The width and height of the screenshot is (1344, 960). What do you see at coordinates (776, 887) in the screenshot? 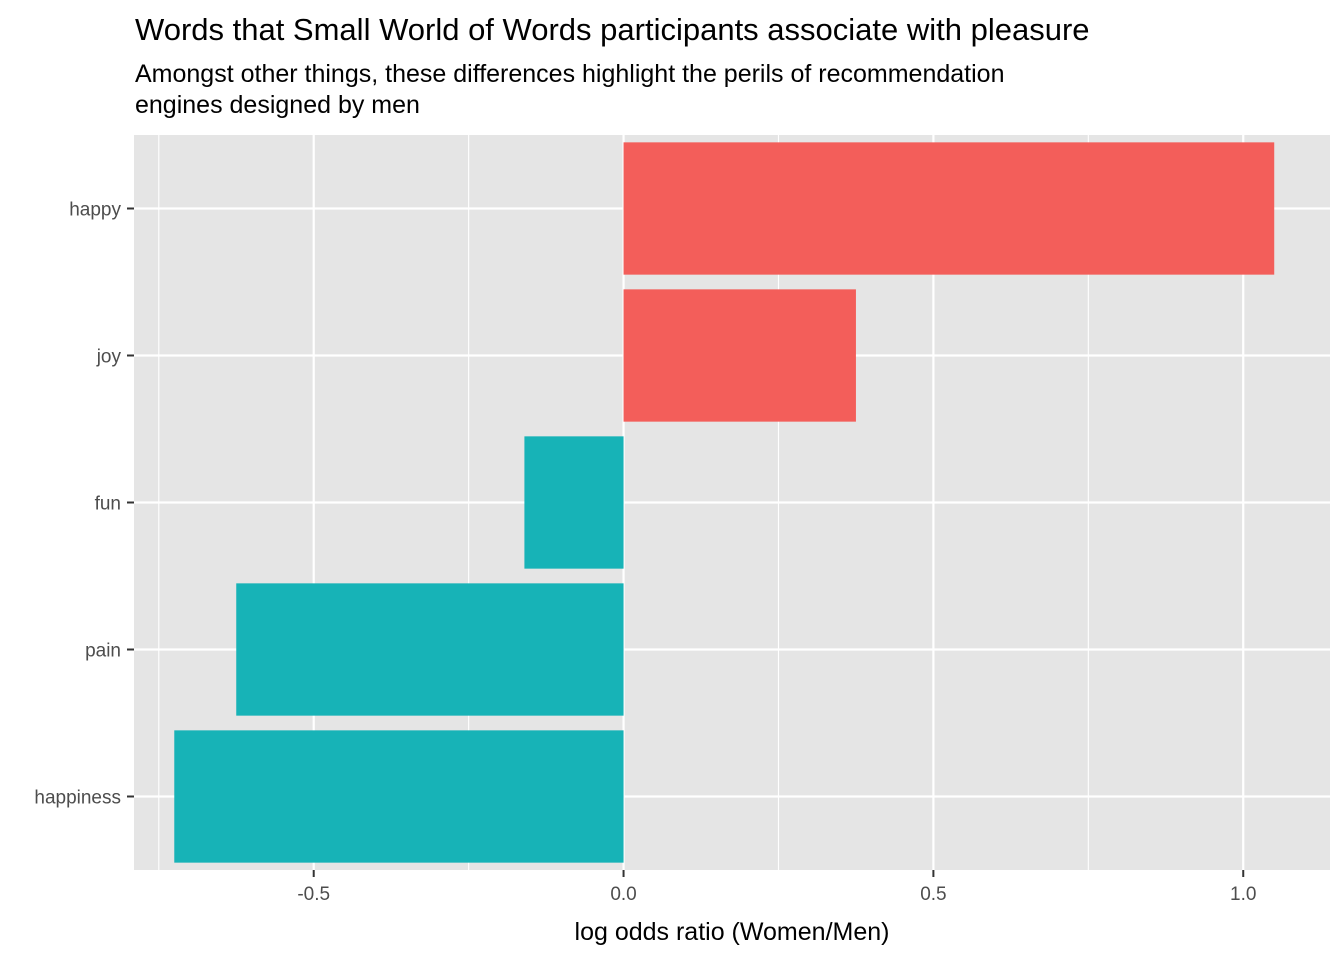
I see `x-axis: -0.5 0.0 0.5 1.0` at bounding box center [776, 887].